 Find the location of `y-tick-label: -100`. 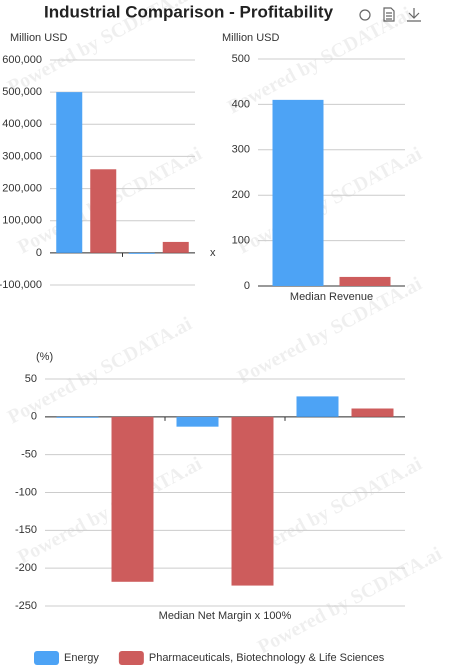

y-tick-label: -100 is located at coordinates (26, 492).